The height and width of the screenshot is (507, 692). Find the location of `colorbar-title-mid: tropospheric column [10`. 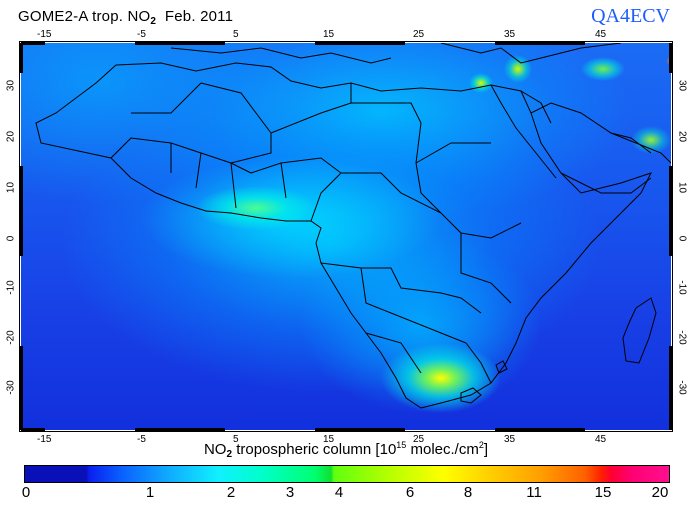

colorbar-title-mid: tropospheric column [10 is located at coordinates (314, 449).